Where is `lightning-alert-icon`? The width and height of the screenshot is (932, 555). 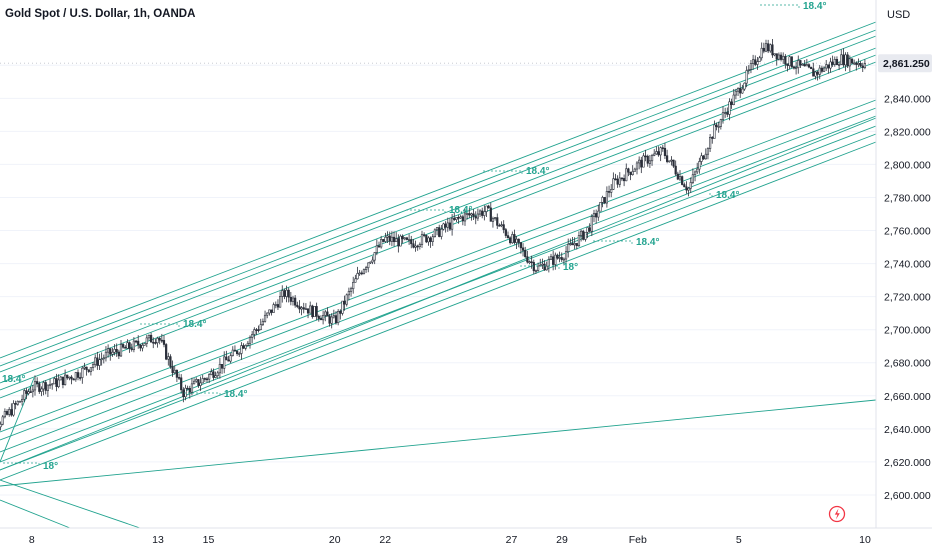 lightning-alert-icon is located at coordinates (837, 514).